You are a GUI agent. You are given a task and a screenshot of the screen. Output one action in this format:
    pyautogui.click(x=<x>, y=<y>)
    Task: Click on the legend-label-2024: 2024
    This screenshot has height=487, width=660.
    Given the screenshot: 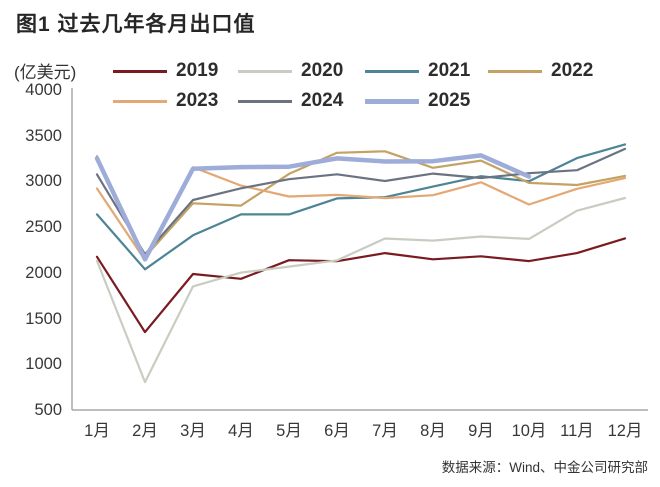 What is the action you would take?
    pyautogui.click(x=322, y=100)
    